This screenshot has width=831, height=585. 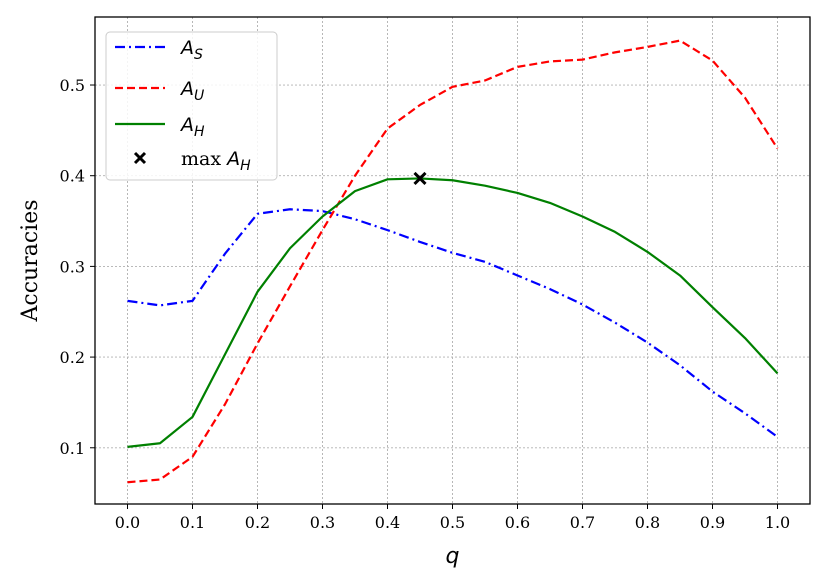 I want to click on y-tick-label: 0.5, so click(x=72, y=85).